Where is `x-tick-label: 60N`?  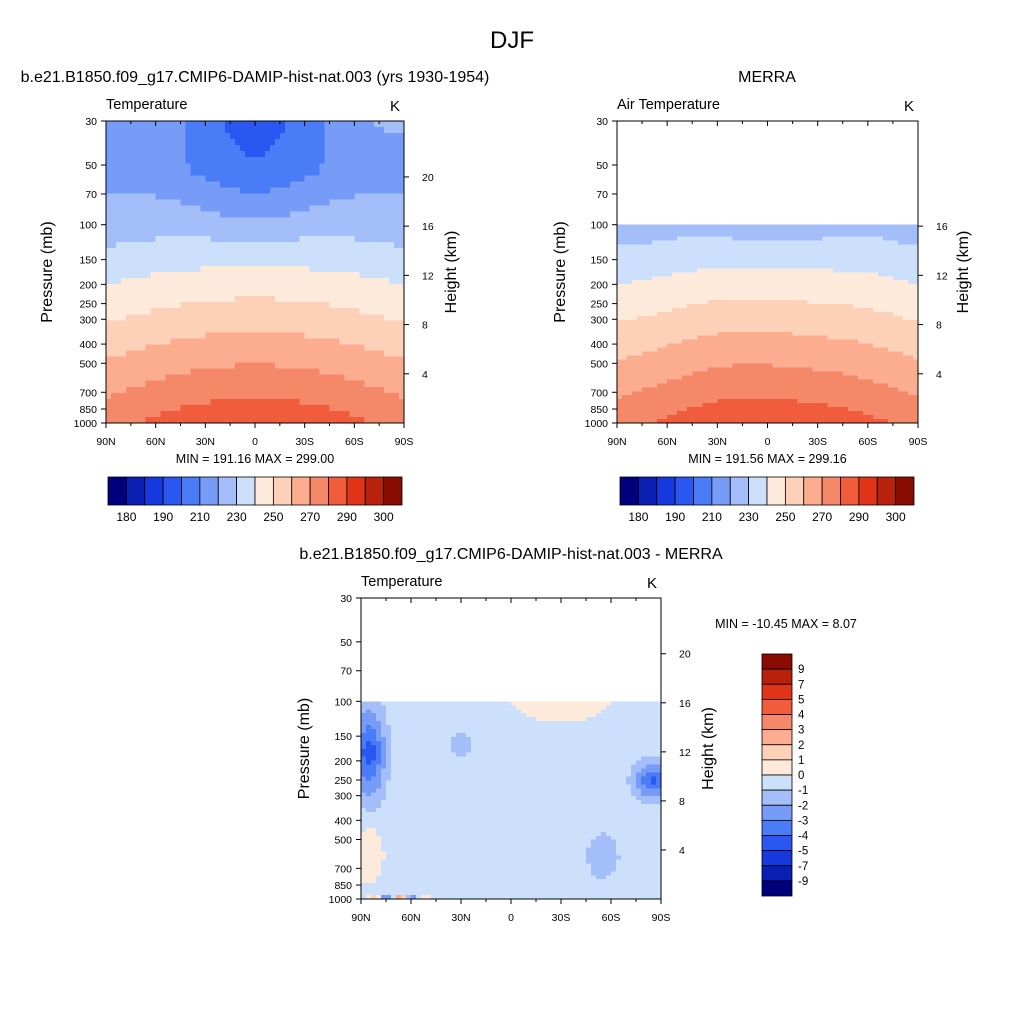 x-tick-label: 60N is located at coordinates (155, 442).